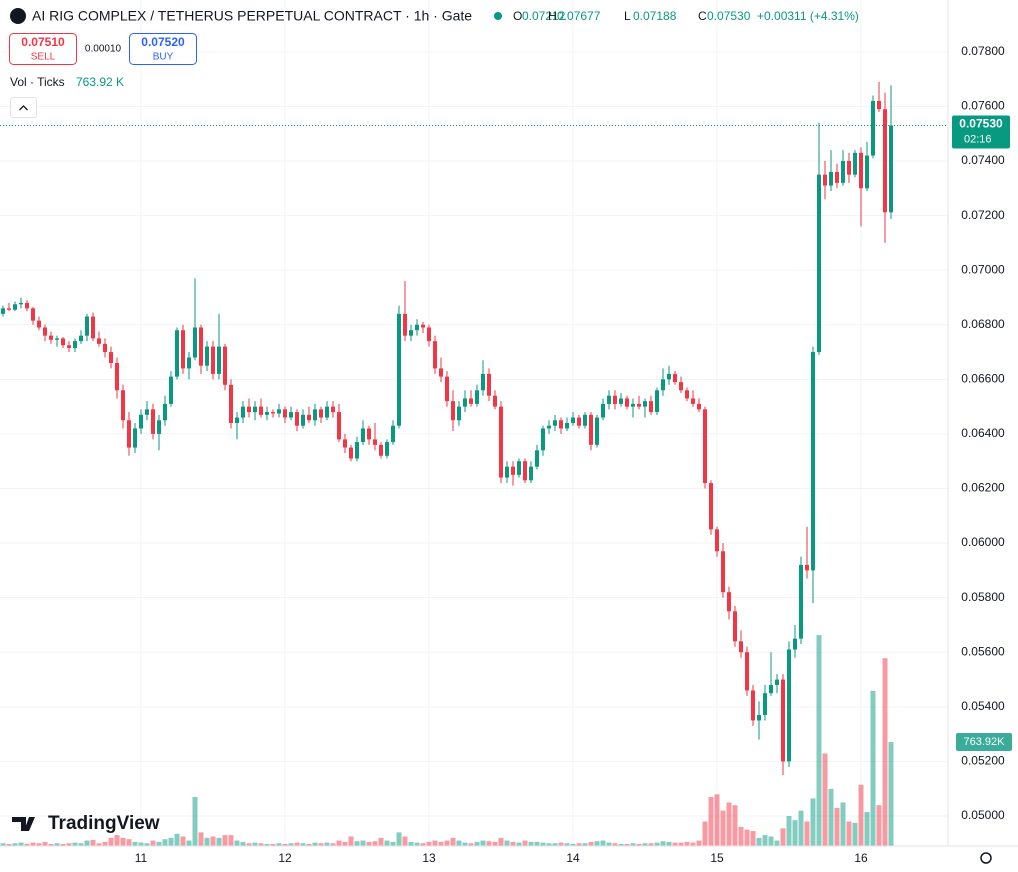 The height and width of the screenshot is (872, 1018). What do you see at coordinates (579, 16) in the screenshot?
I see `ohlc-value: 0.07677` at bounding box center [579, 16].